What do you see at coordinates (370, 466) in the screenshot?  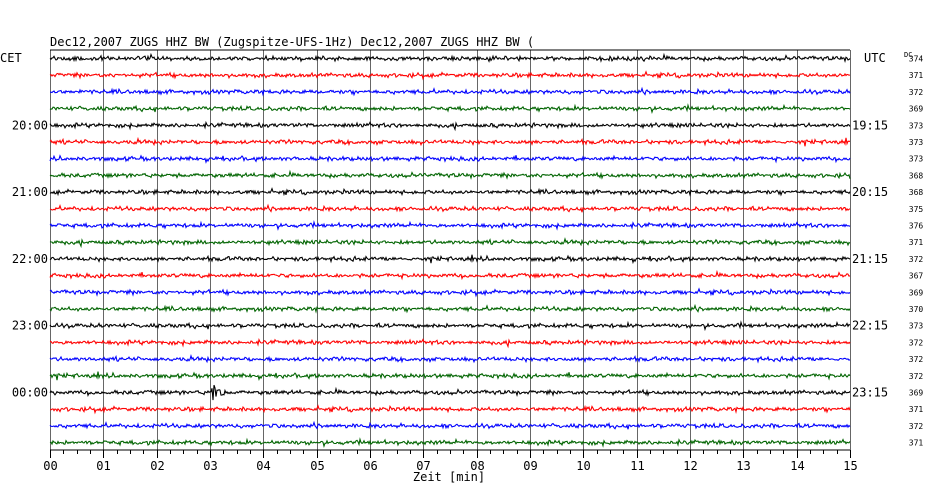 I see `x-tick-label: 06` at bounding box center [370, 466].